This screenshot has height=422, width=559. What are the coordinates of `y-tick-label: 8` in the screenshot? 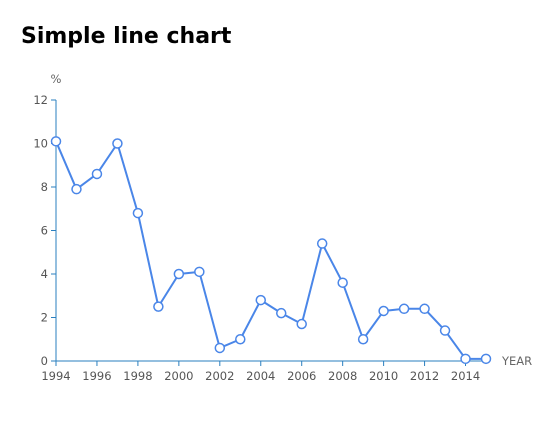 It's located at (44, 187).